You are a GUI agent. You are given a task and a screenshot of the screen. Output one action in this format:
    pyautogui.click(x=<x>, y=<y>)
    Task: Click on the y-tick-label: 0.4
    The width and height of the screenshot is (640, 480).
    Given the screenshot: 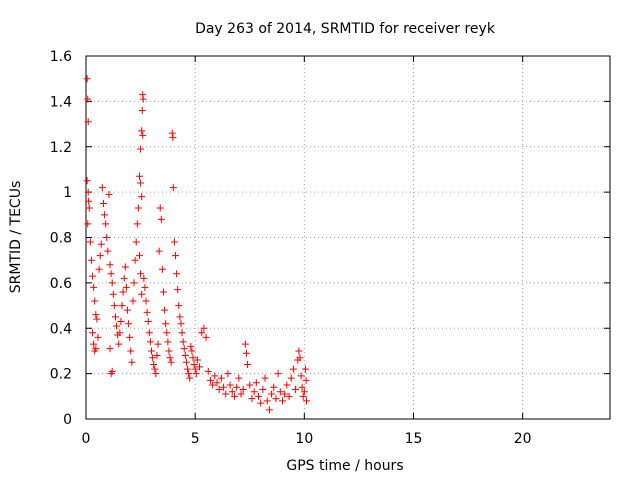 What is the action you would take?
    pyautogui.click(x=61, y=329)
    